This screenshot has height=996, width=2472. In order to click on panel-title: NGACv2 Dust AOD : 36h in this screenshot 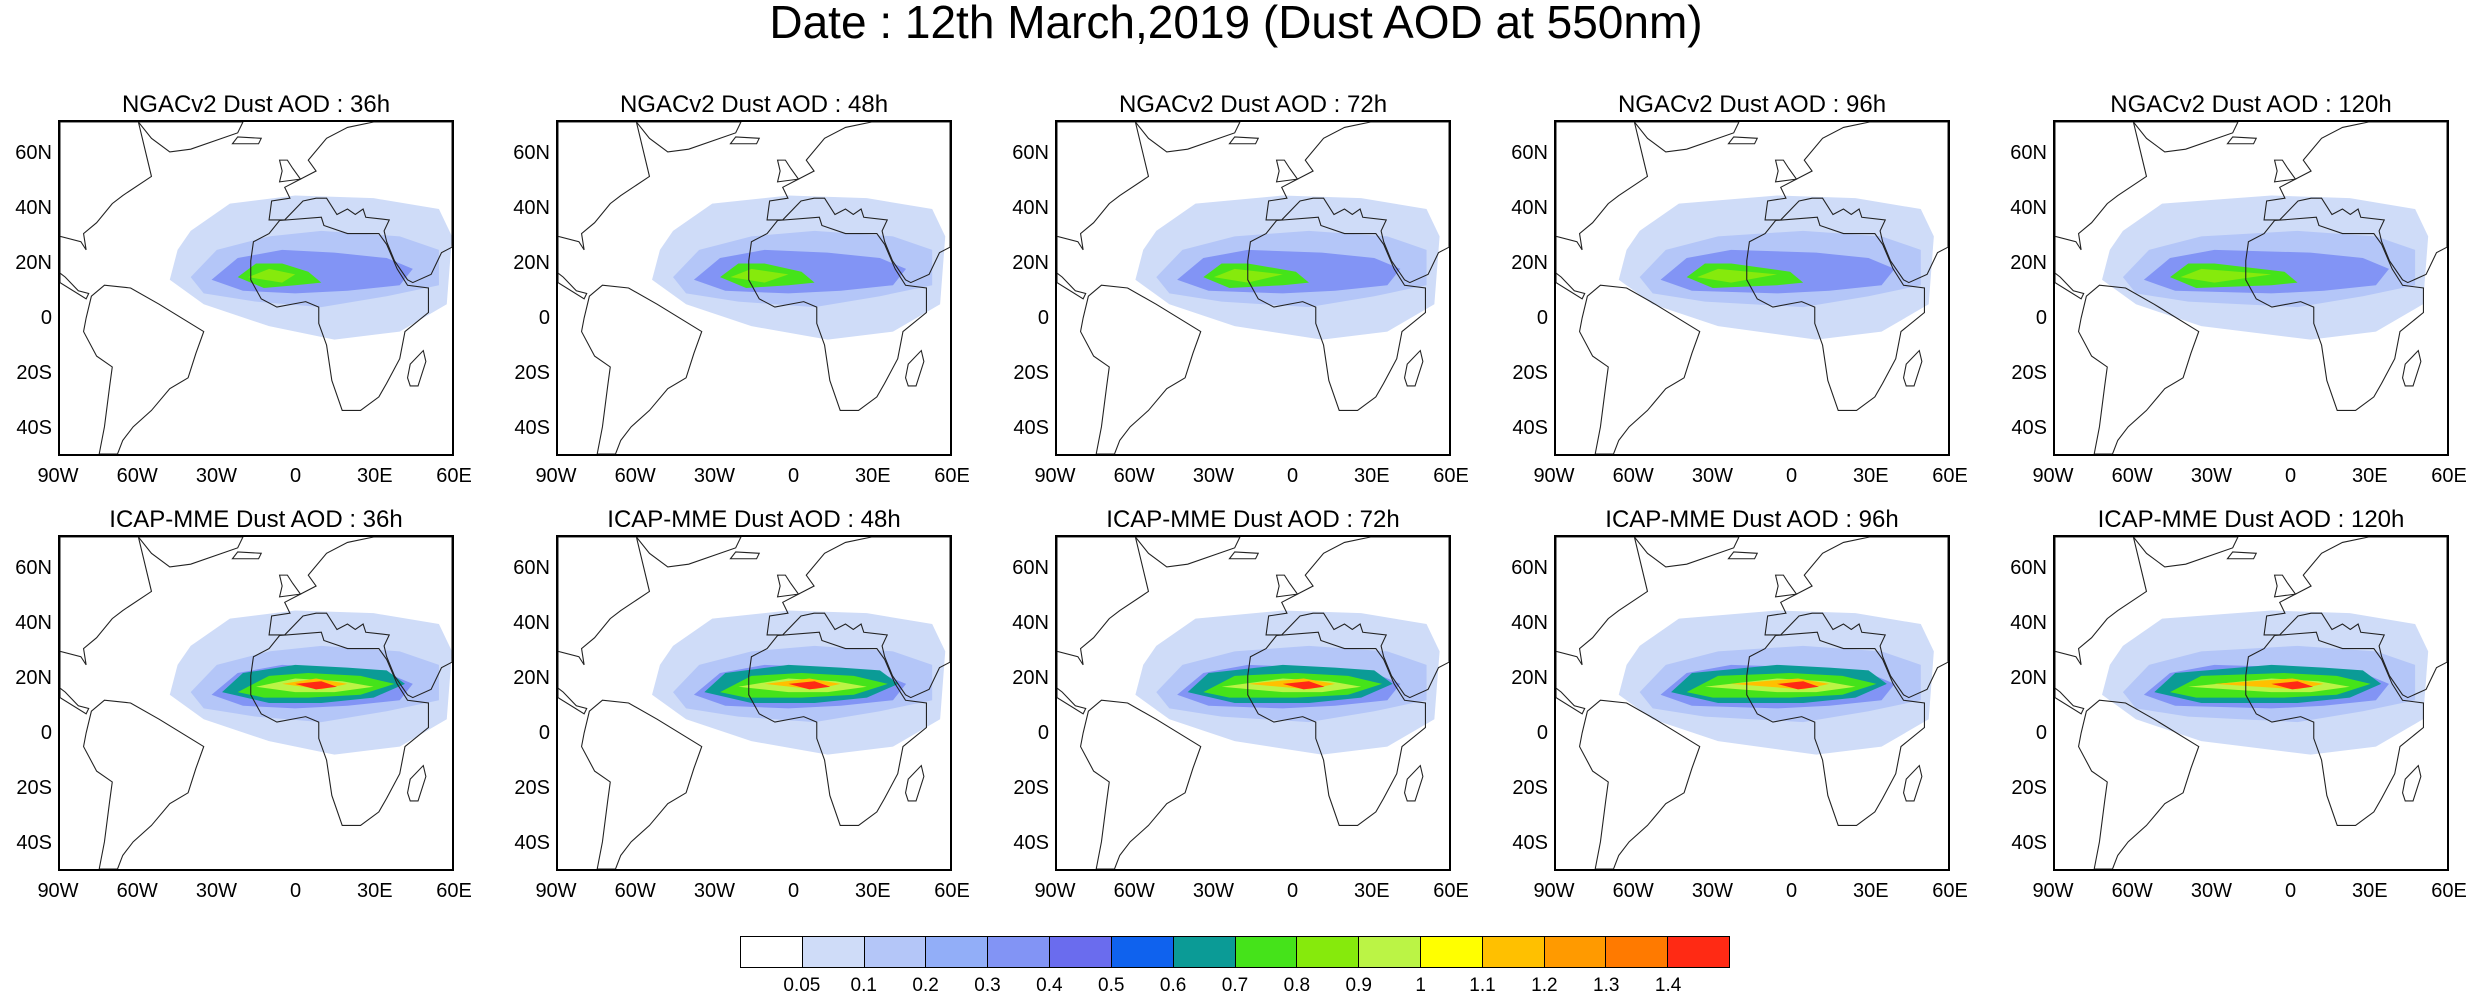, I will do `click(256, 104)`.